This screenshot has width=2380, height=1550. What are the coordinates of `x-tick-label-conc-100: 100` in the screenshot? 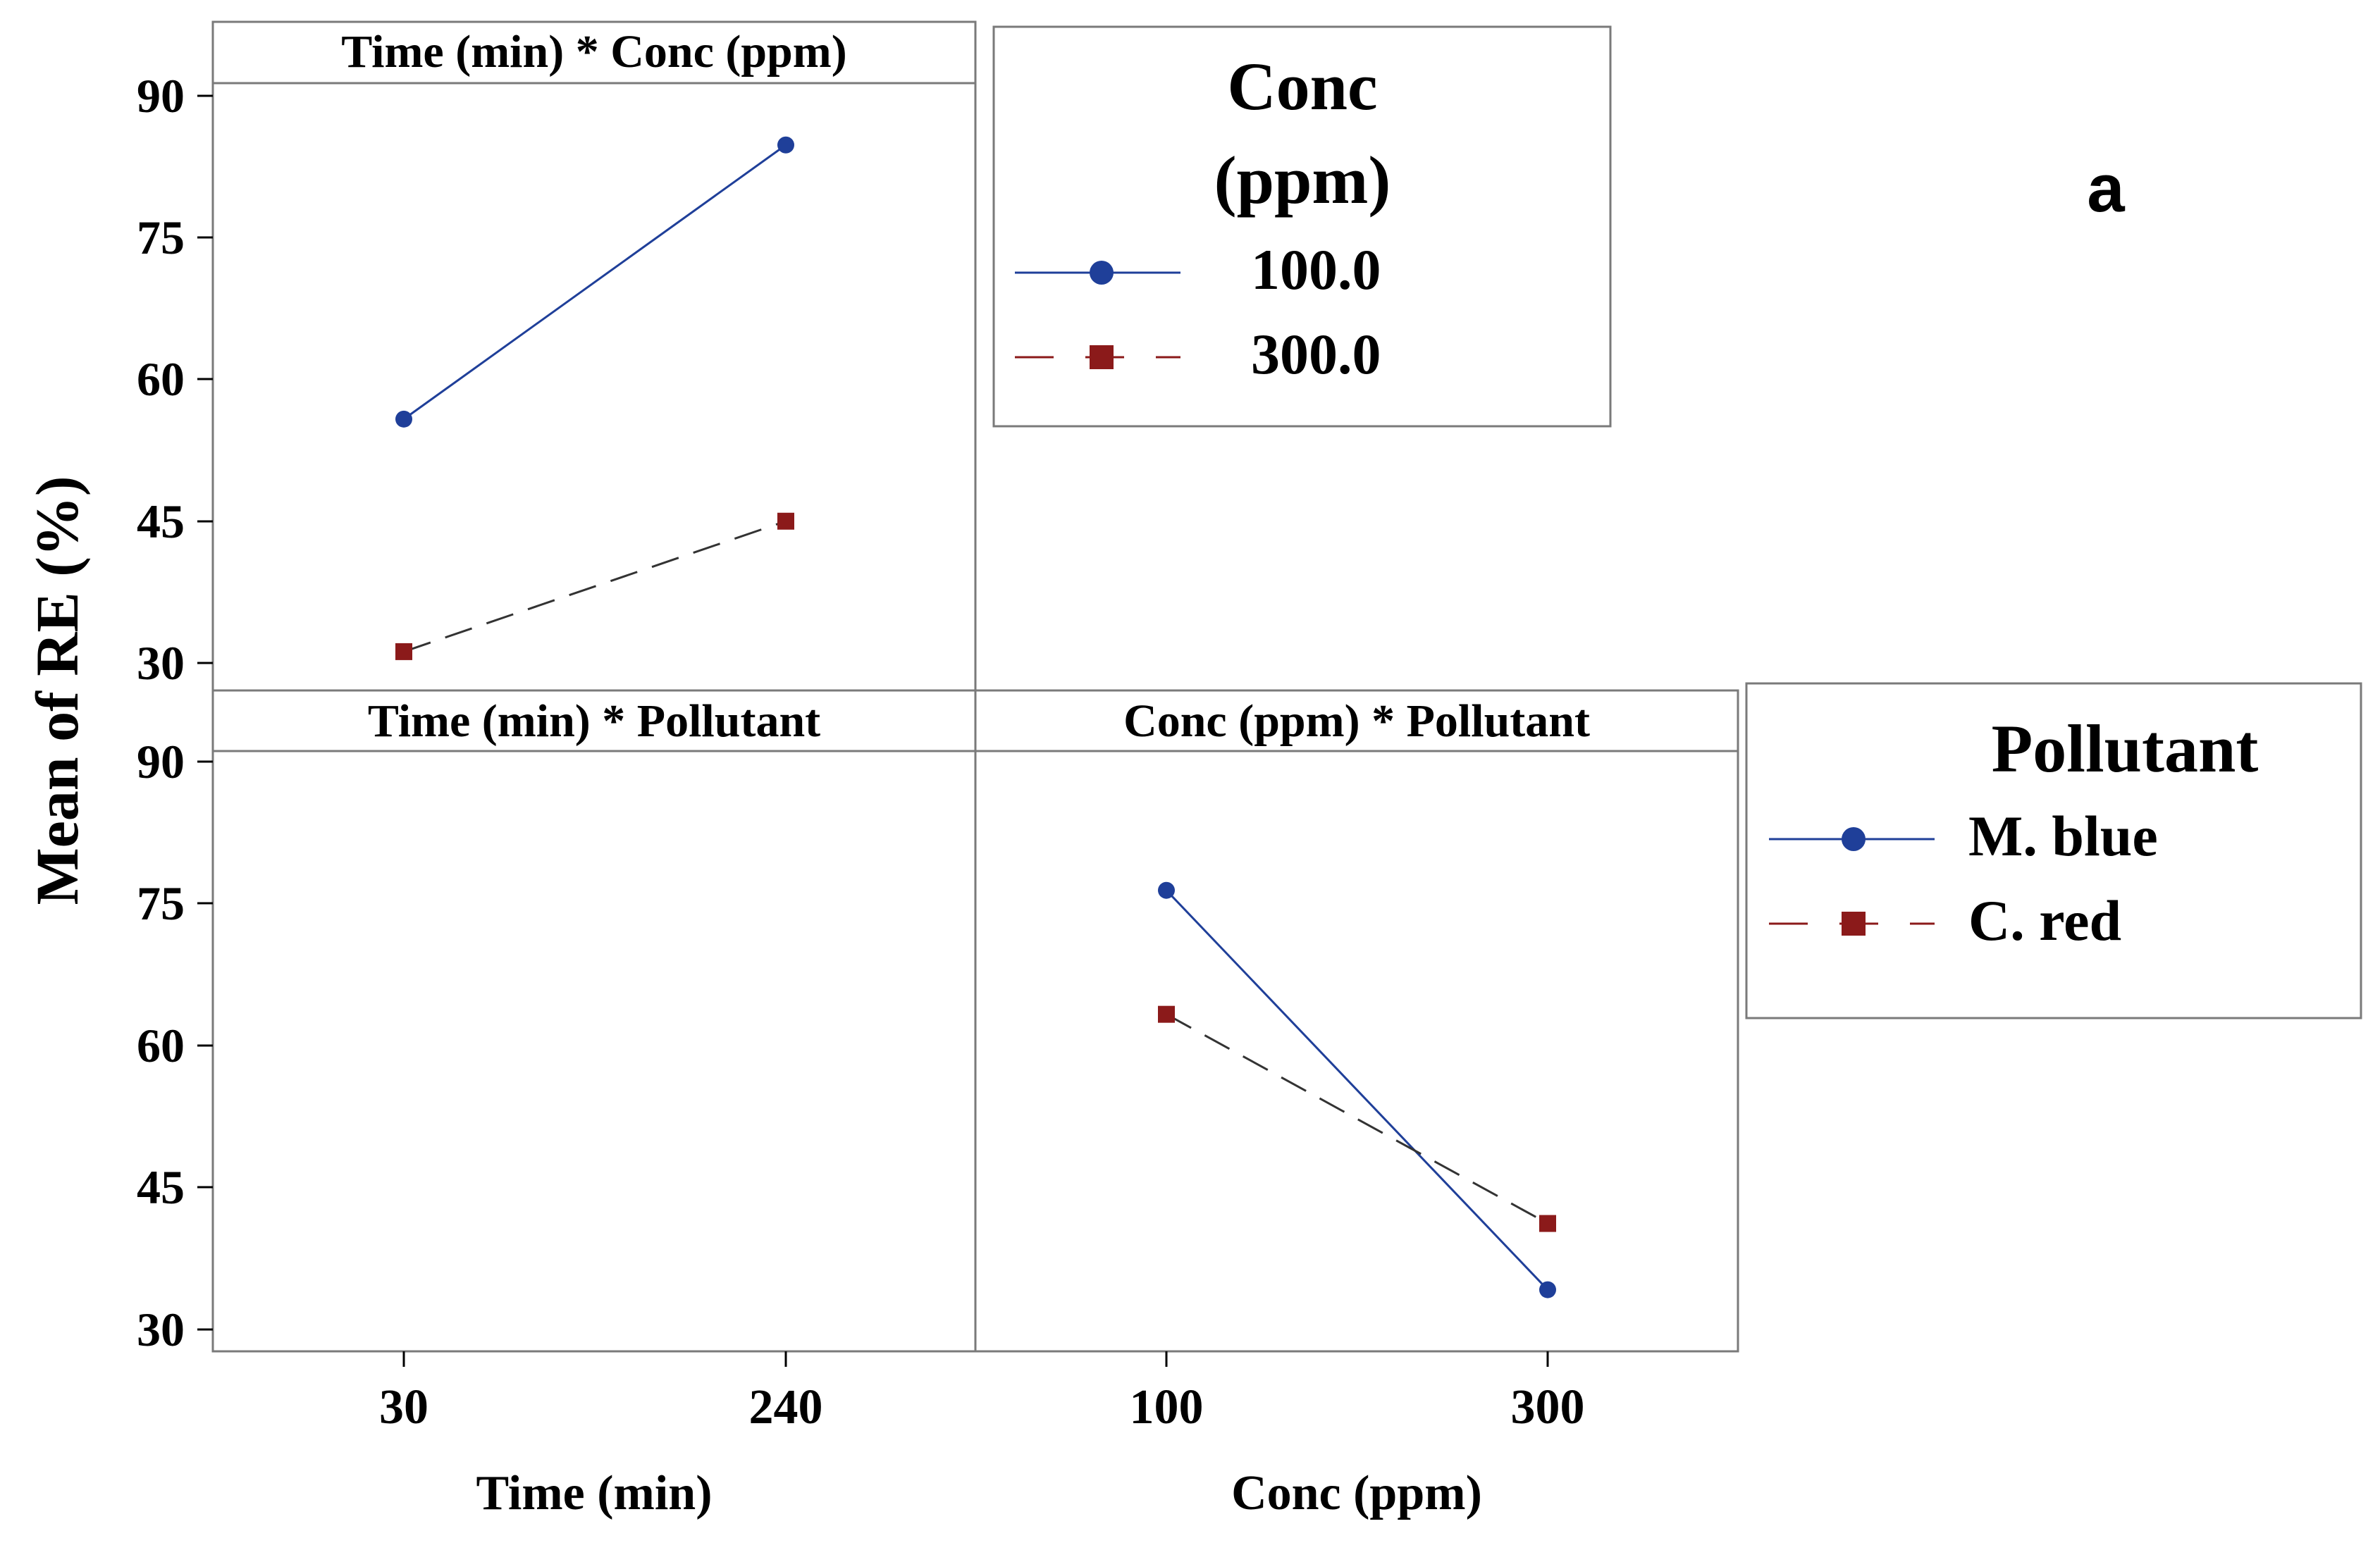 It's located at (1167, 1407).